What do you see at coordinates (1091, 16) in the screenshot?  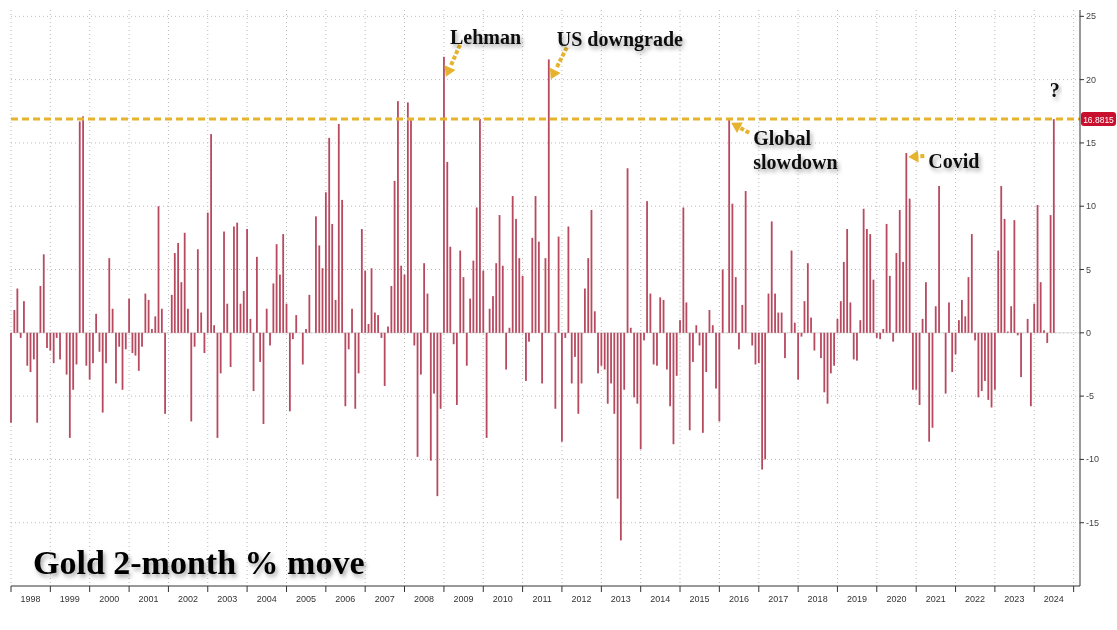 I see `y-tick-label: 25` at bounding box center [1091, 16].